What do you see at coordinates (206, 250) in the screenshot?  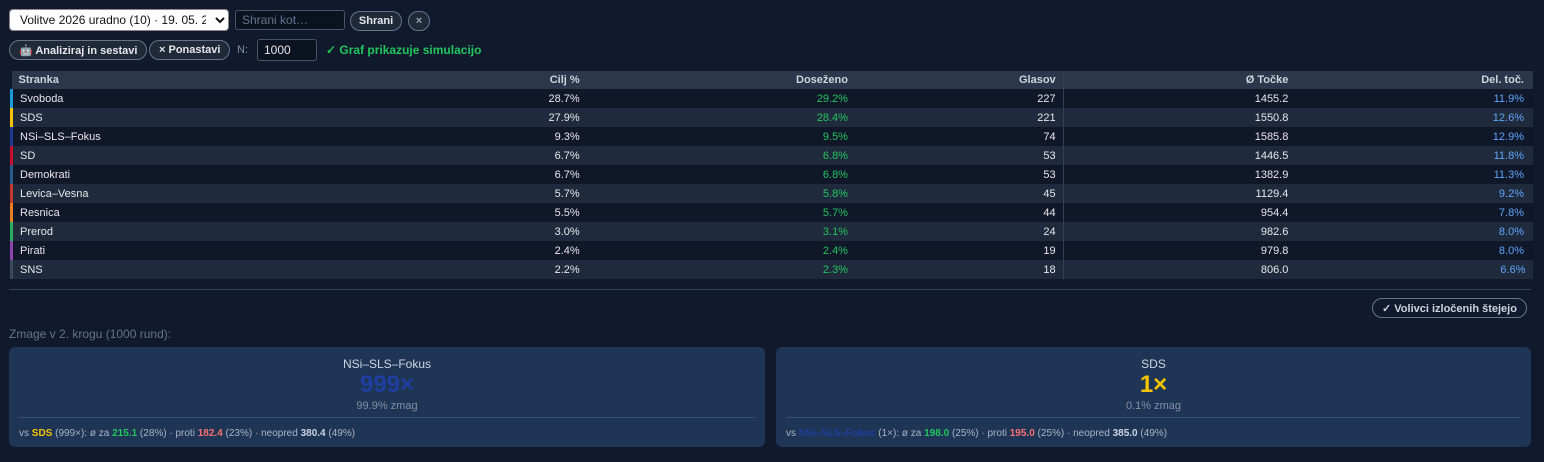 I see `table-cell: Pirati` at bounding box center [206, 250].